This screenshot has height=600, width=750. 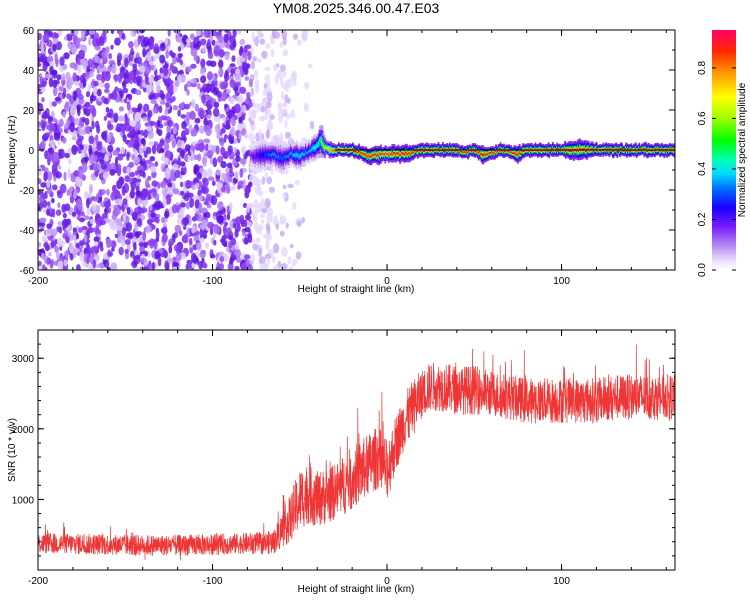 I want to click on x-tick-label: 100, so click(x=561, y=581).